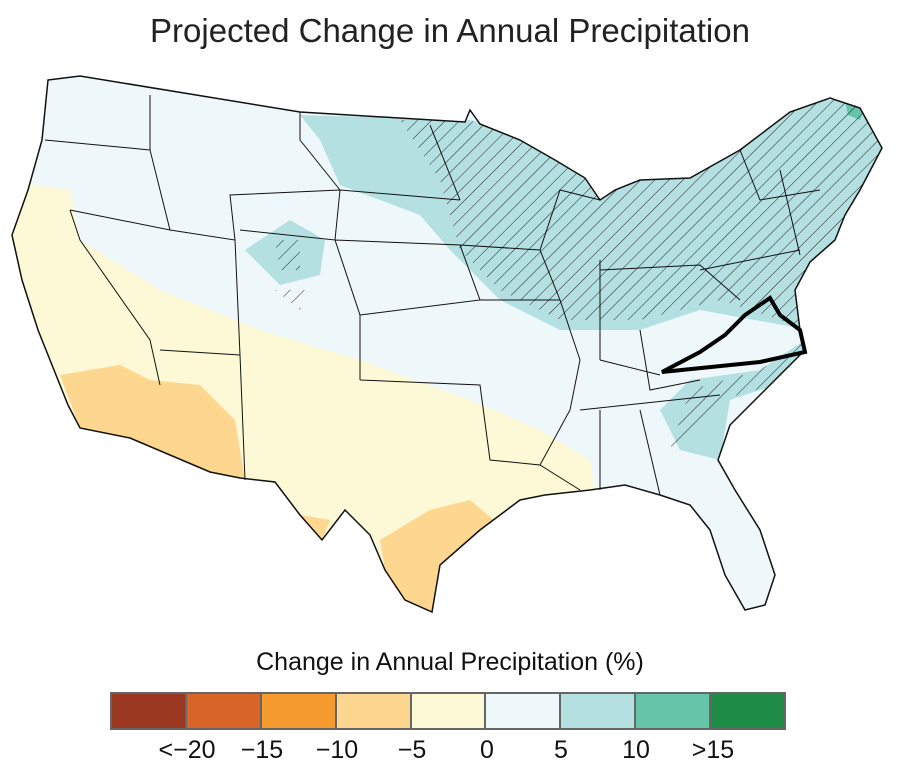 Image resolution: width=900 pixels, height=780 pixels. I want to click on legend-label: >15, so click(713, 750).